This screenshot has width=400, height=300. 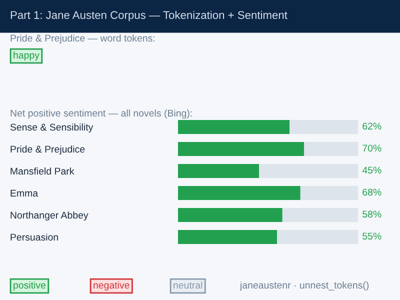 I want to click on y-tick-label: Pride & Prejudice, so click(x=47, y=150).